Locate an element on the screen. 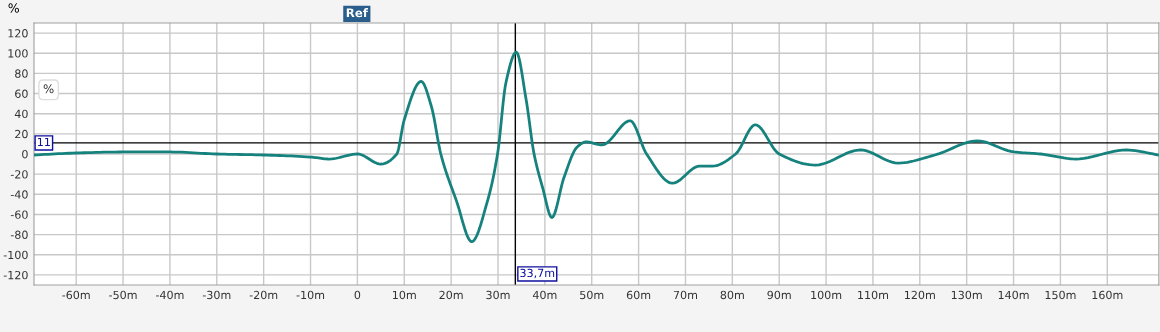 The image size is (1160, 332). y-tick-label: 0 is located at coordinates (25, 154).